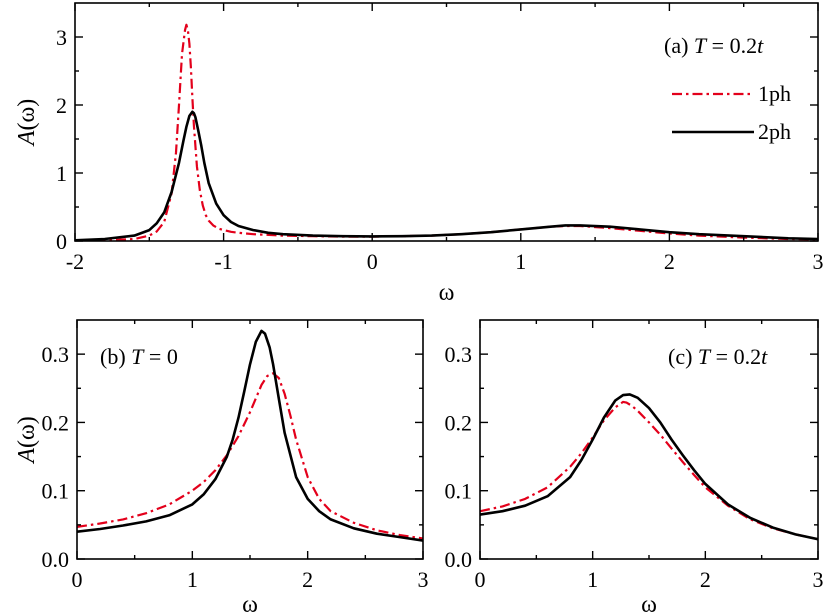 This screenshot has width=830, height=615. I want to click on panel-label: (b) T = 0, so click(139, 356).